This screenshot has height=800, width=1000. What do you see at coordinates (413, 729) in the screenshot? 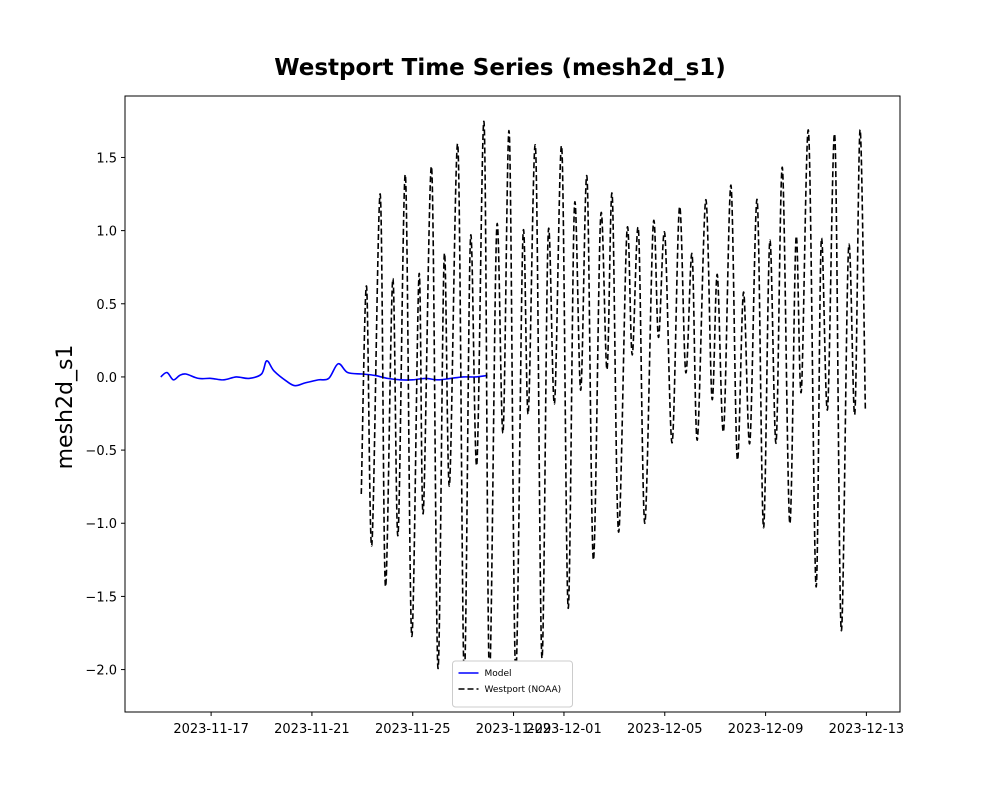
I see `x-tick-label: 2023-11-25` at bounding box center [413, 729].